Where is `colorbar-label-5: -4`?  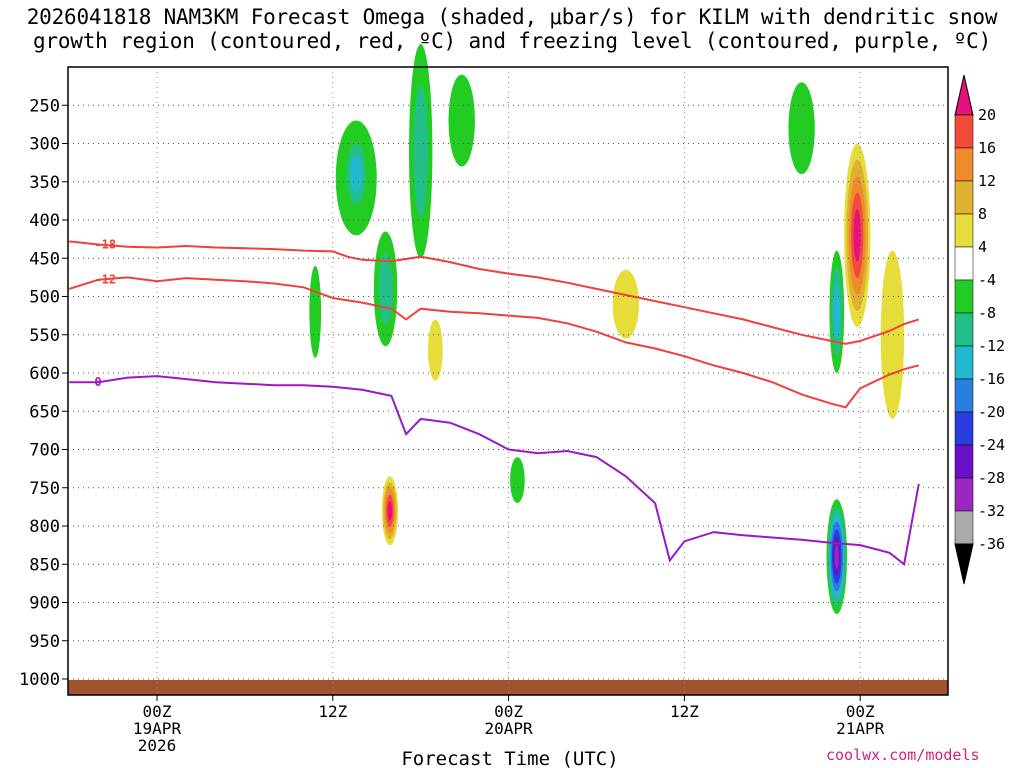 colorbar-label-5: -4 is located at coordinates (987, 280).